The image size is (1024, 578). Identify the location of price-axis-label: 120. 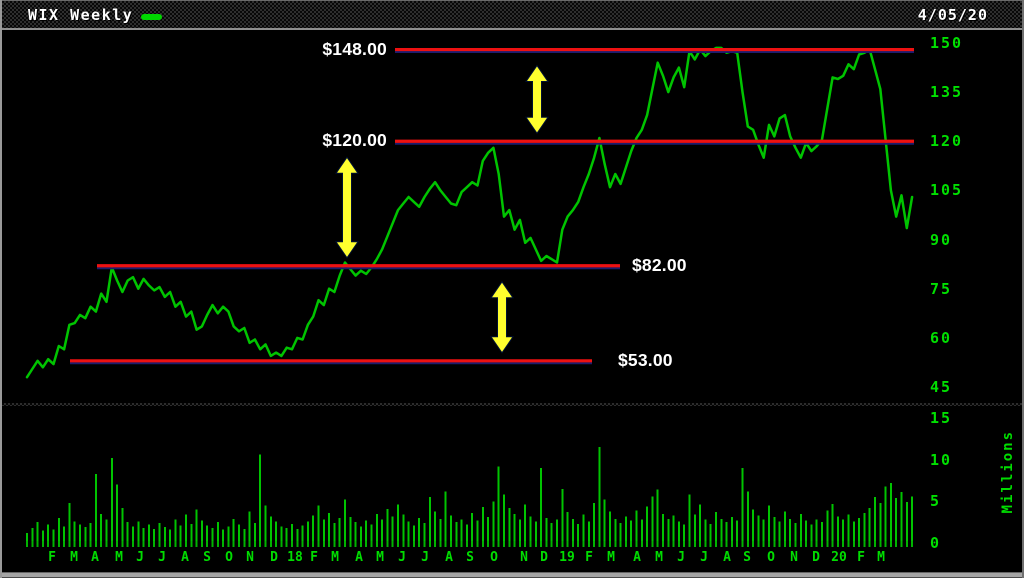
(947, 141).